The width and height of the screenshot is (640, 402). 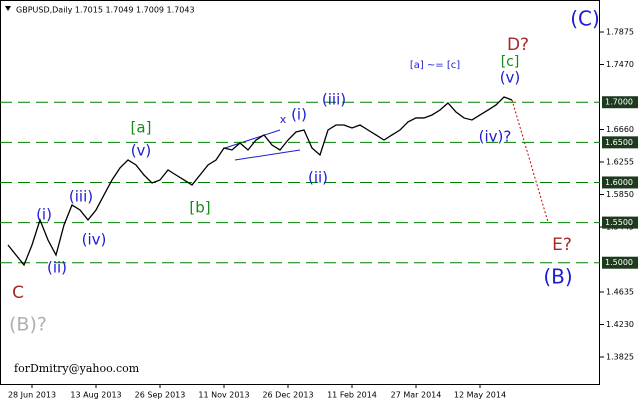 I want to click on y-tick-label: 1.6660, so click(x=620, y=129).